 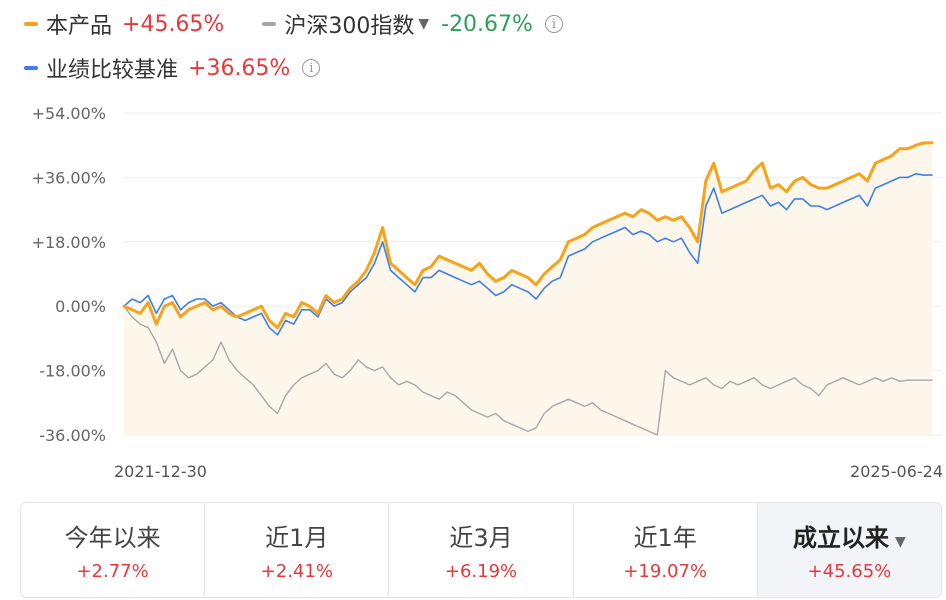 I want to click on tab-since-inception-value: +45.65%, so click(x=849, y=571).